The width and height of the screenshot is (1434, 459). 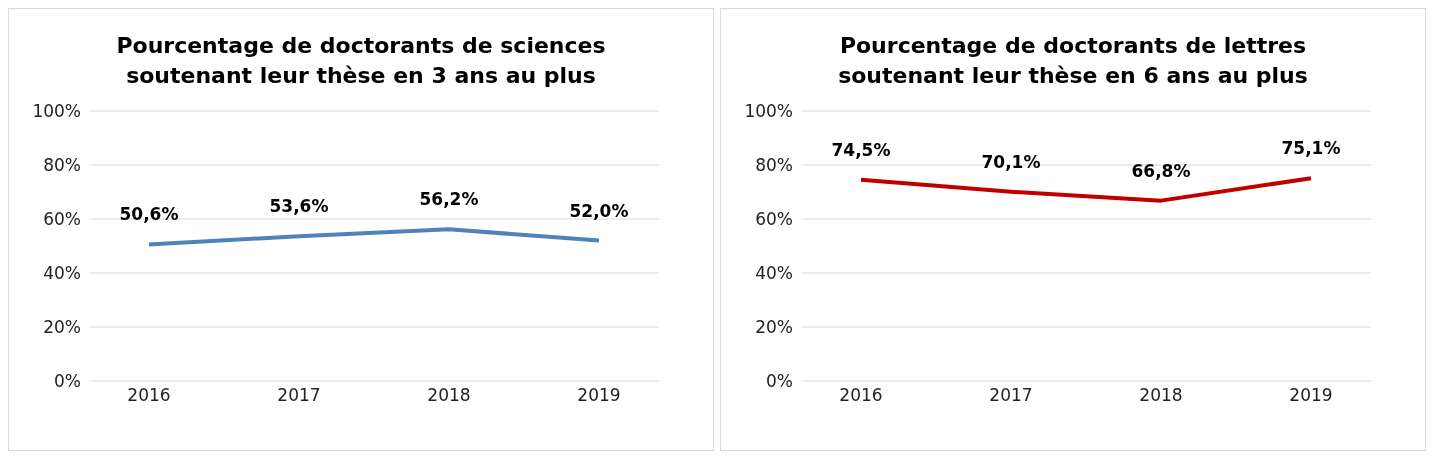 I want to click on data-label: 74,5%, so click(x=861, y=149).